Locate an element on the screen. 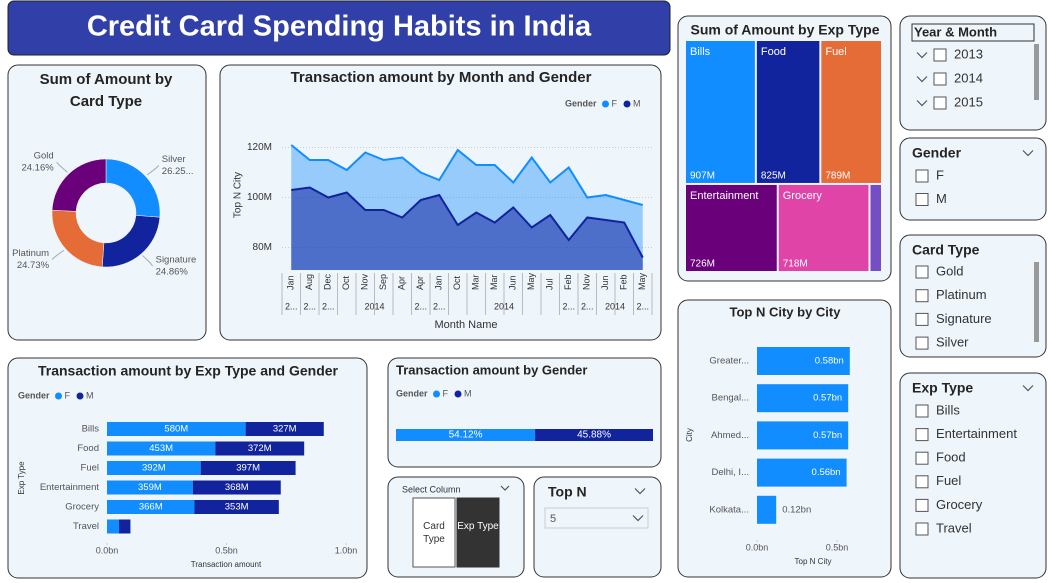 The image size is (1048, 583). area is located at coordinates (467, 228).